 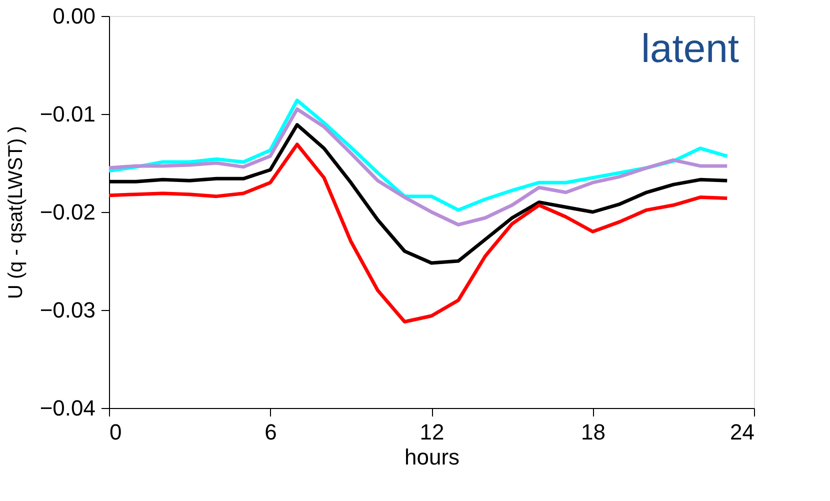 What do you see at coordinates (68, 212) in the screenshot?
I see `y-tick-label: −0.02` at bounding box center [68, 212].